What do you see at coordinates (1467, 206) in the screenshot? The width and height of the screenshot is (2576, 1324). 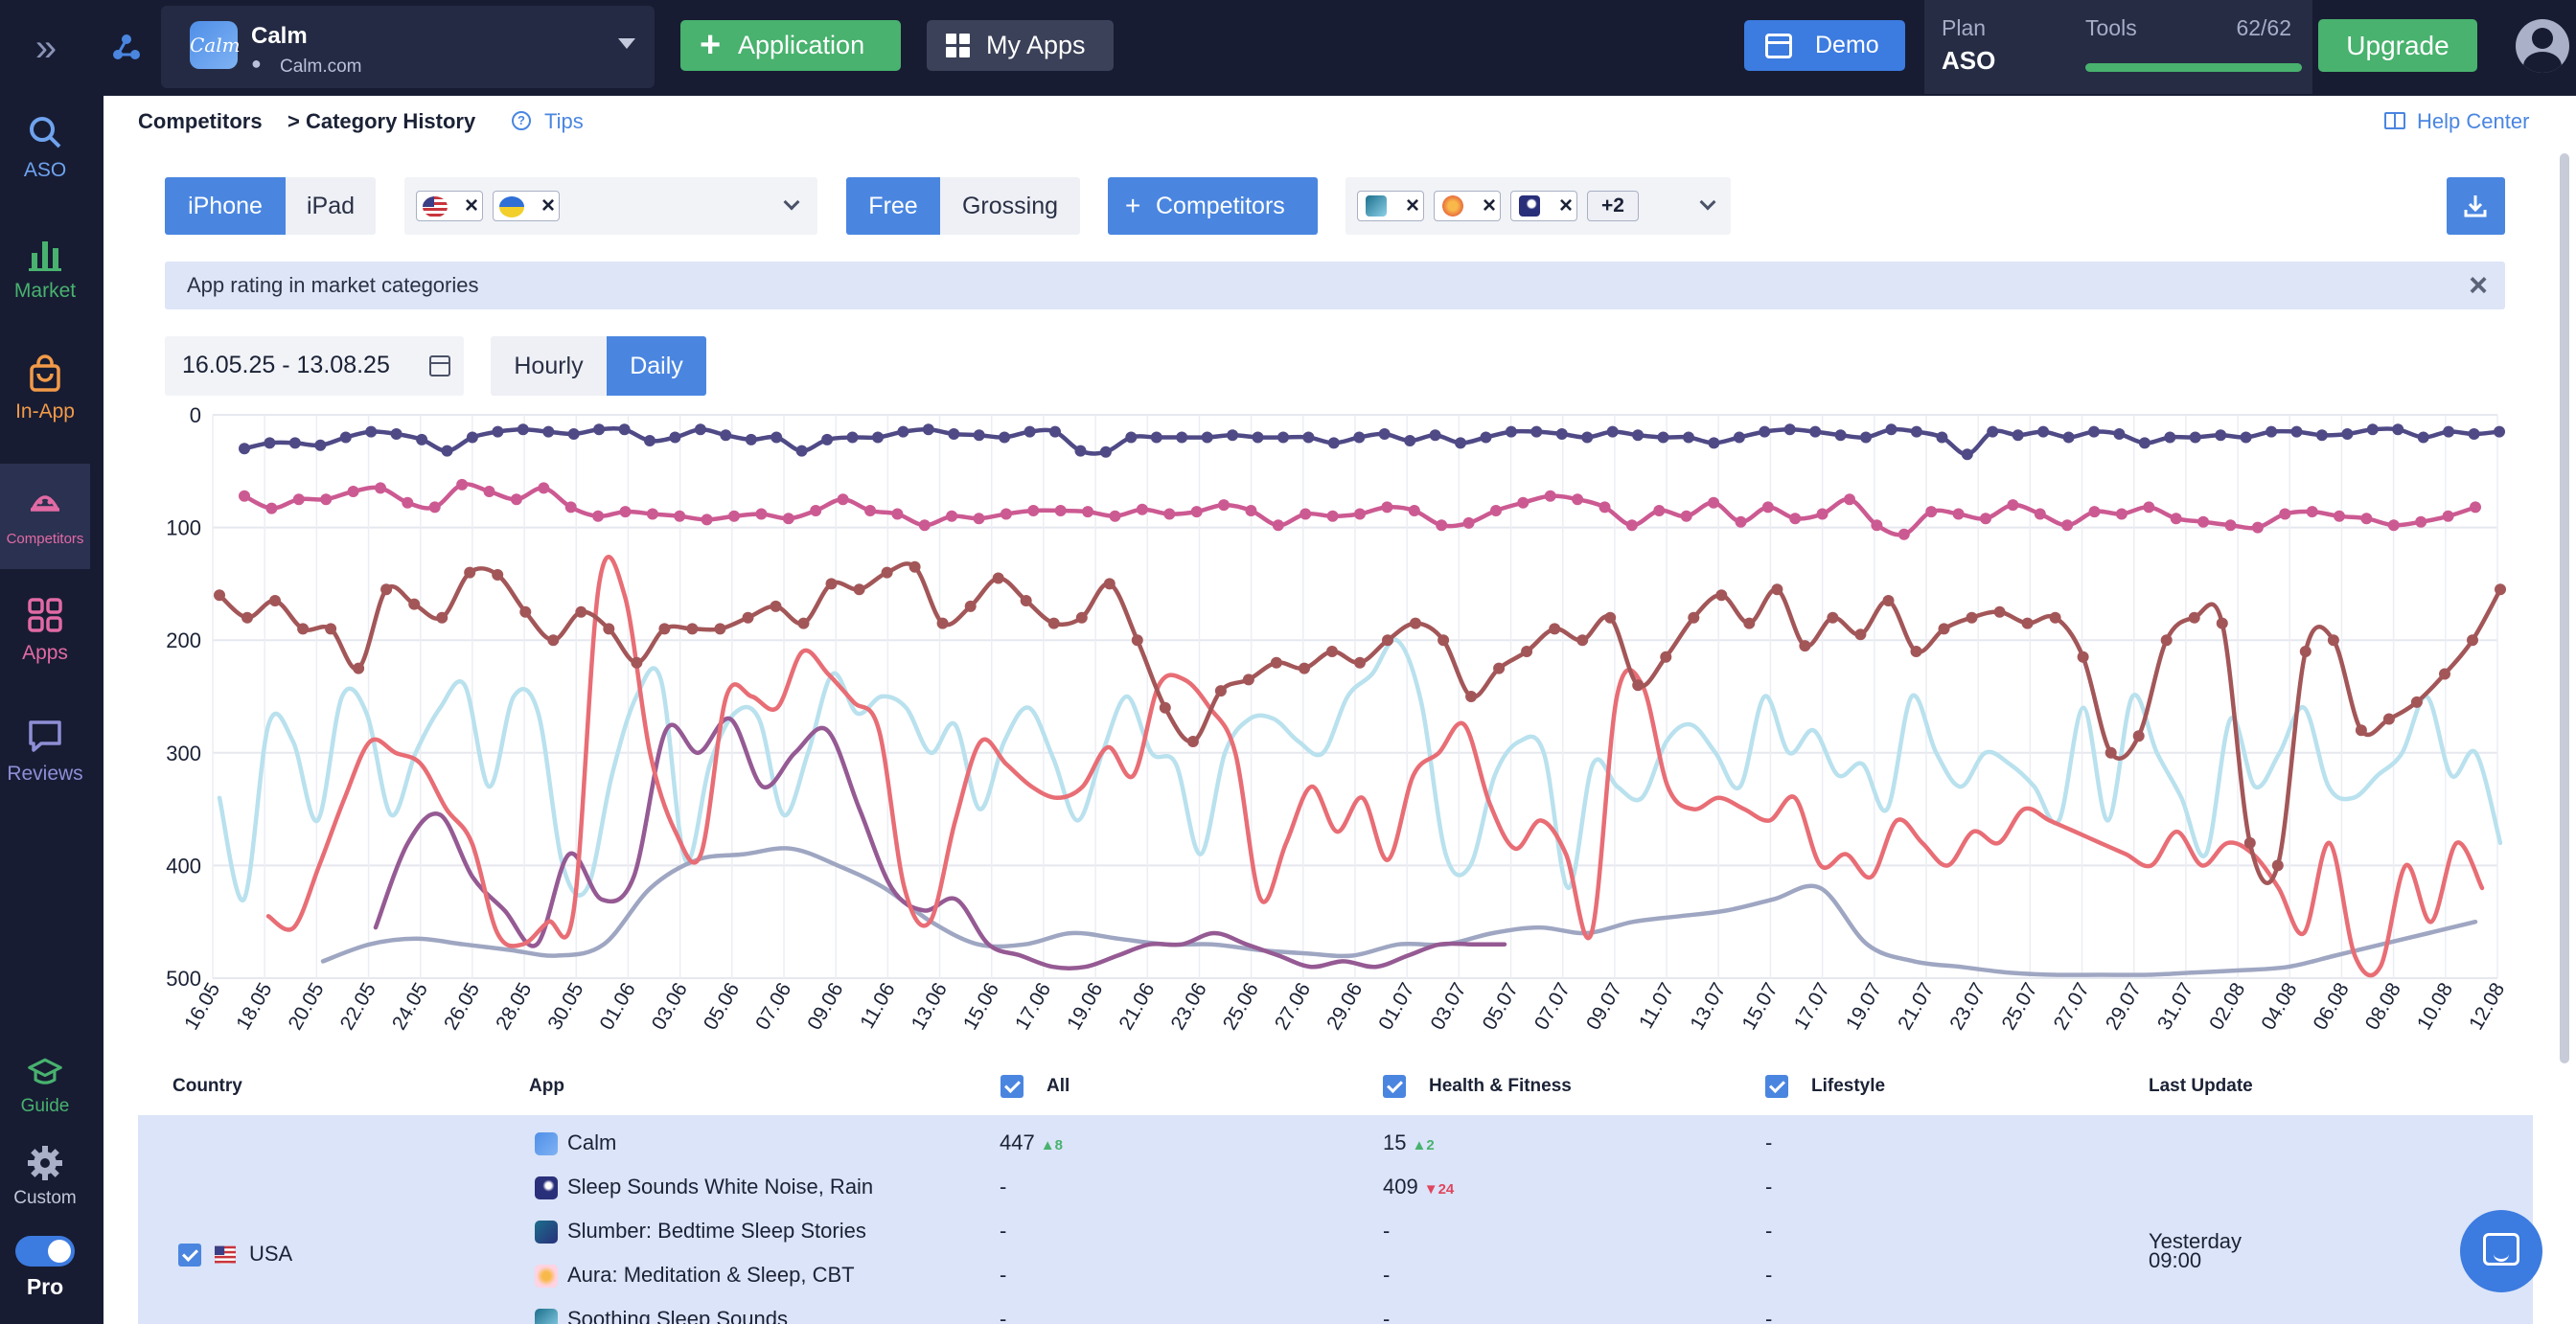 I see `competitor-chip: ×` at bounding box center [1467, 206].